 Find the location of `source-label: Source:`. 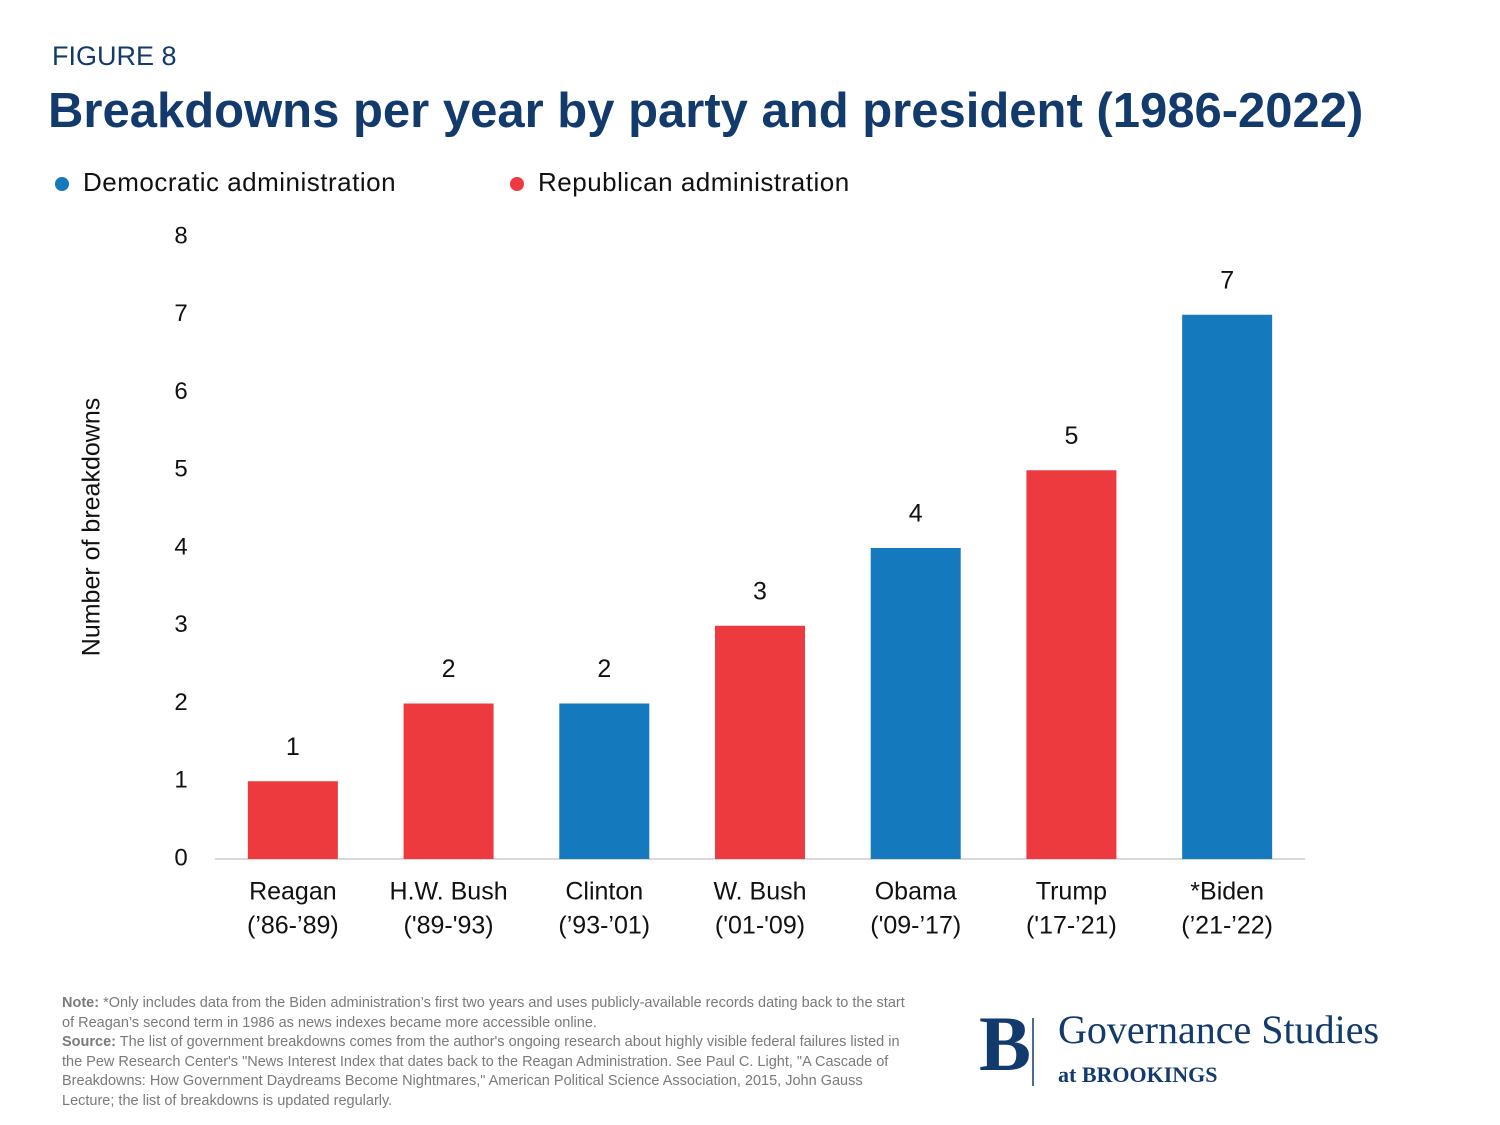

source-label: Source: is located at coordinates (89, 1042).